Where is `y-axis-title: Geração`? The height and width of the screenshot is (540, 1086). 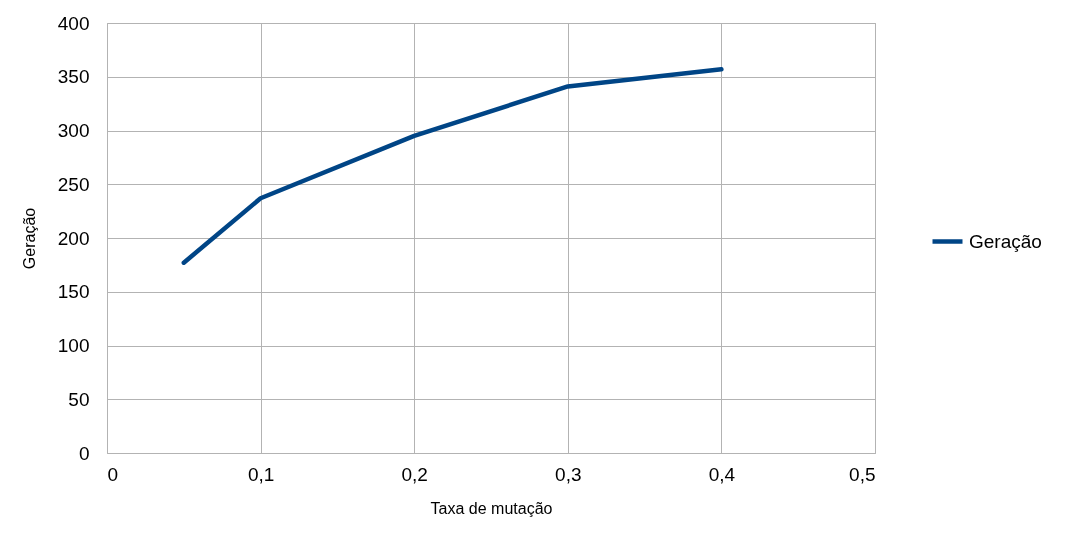 y-axis-title: Geração is located at coordinates (29, 238).